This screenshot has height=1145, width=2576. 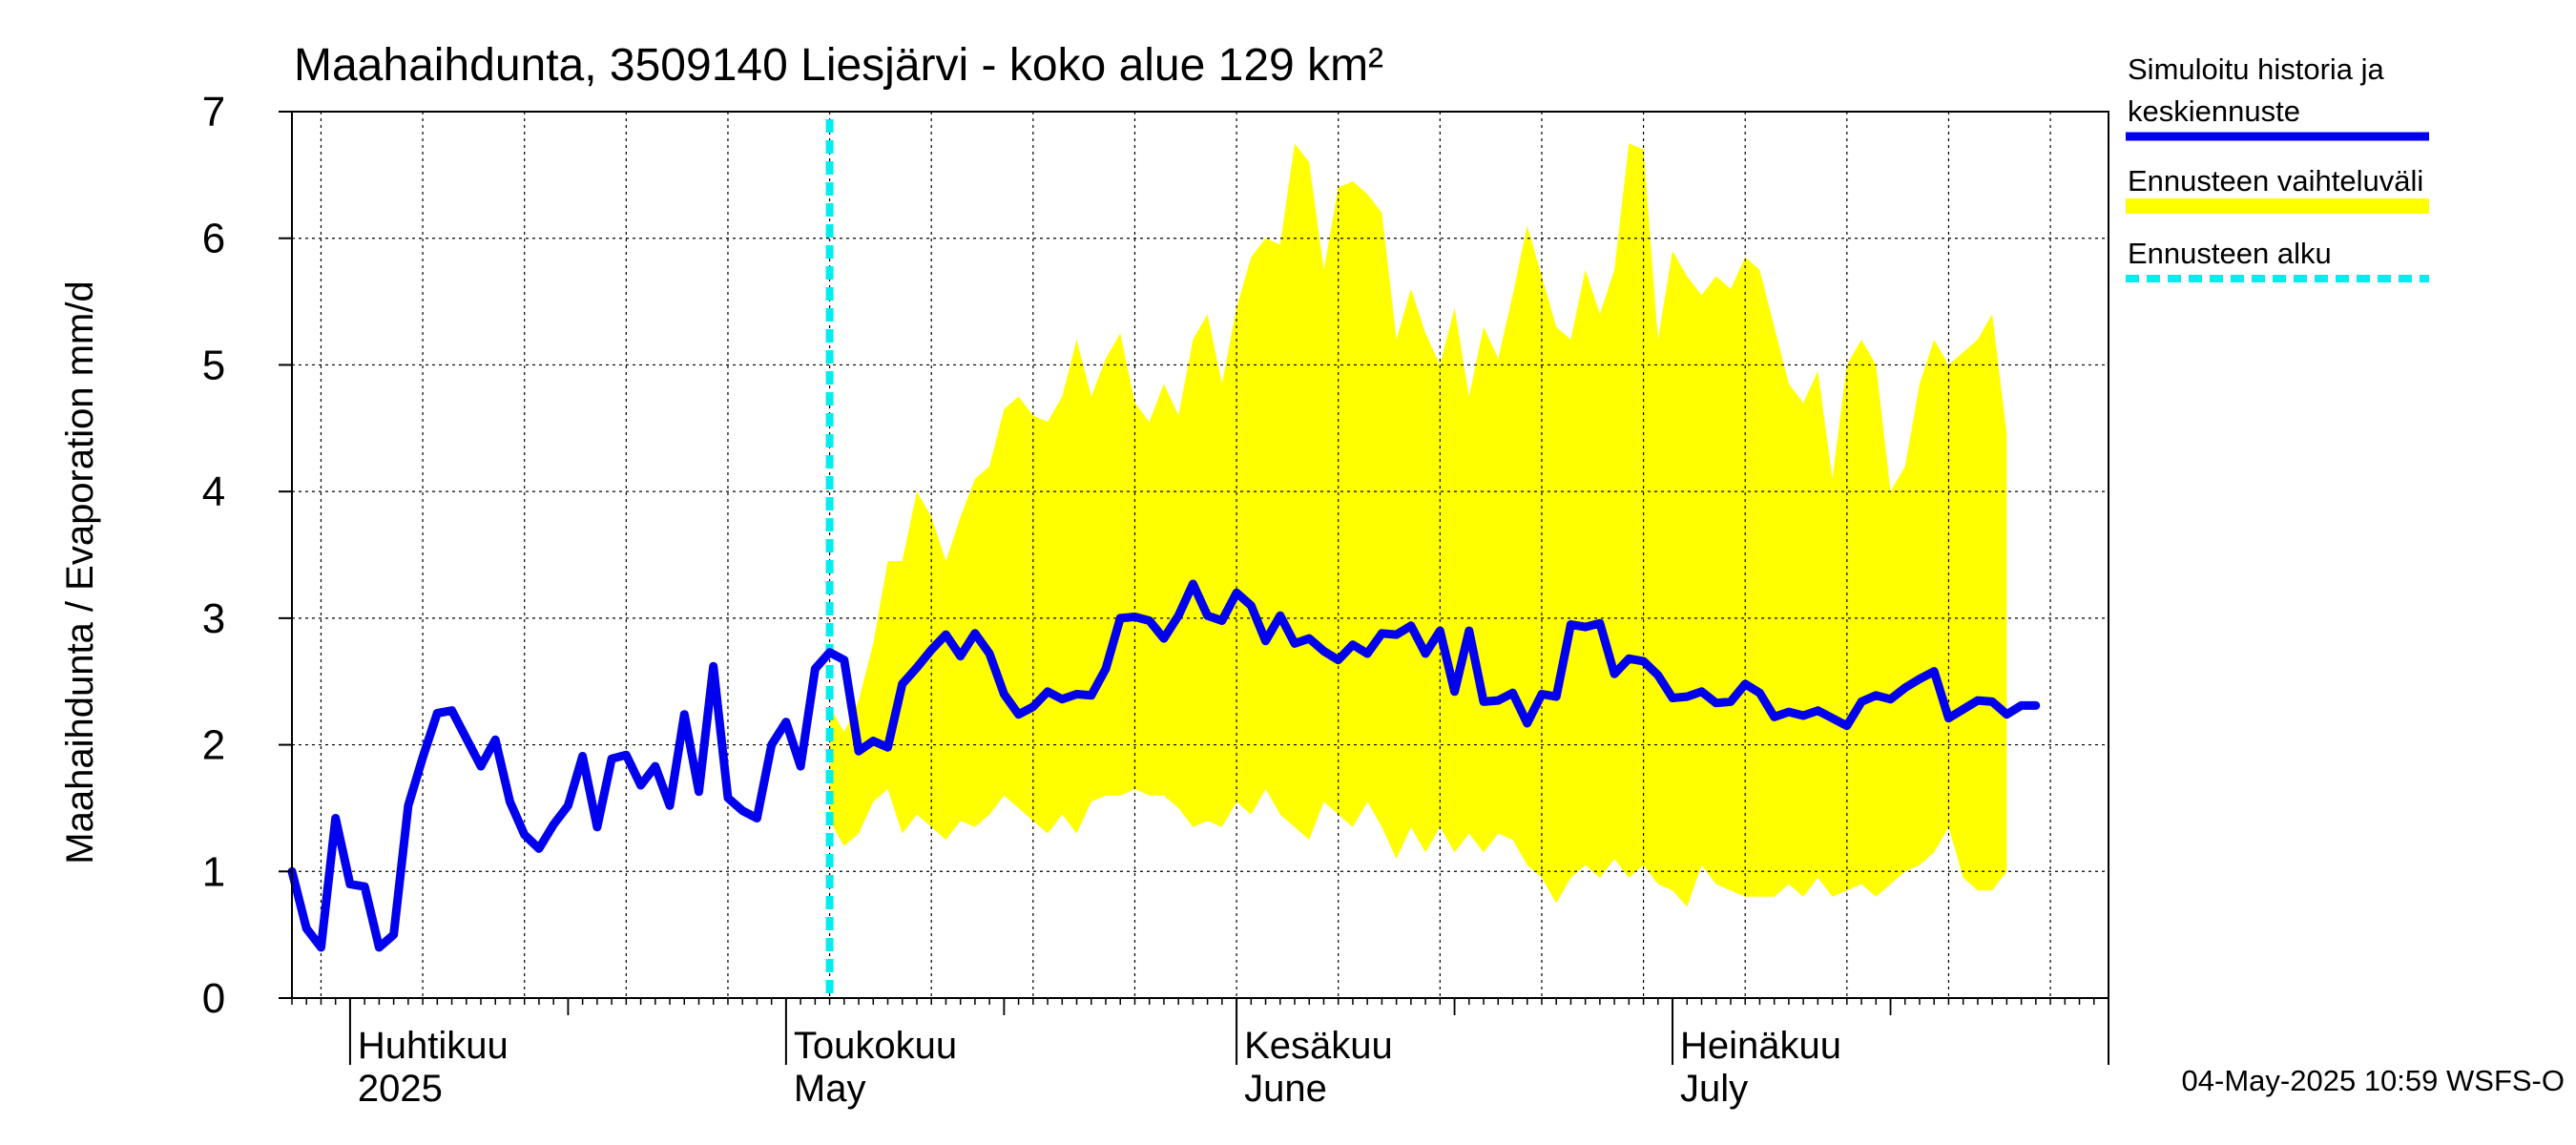 I want to click on legend-band-label: Ennusteen vaihteluväli, so click(x=2275, y=181).